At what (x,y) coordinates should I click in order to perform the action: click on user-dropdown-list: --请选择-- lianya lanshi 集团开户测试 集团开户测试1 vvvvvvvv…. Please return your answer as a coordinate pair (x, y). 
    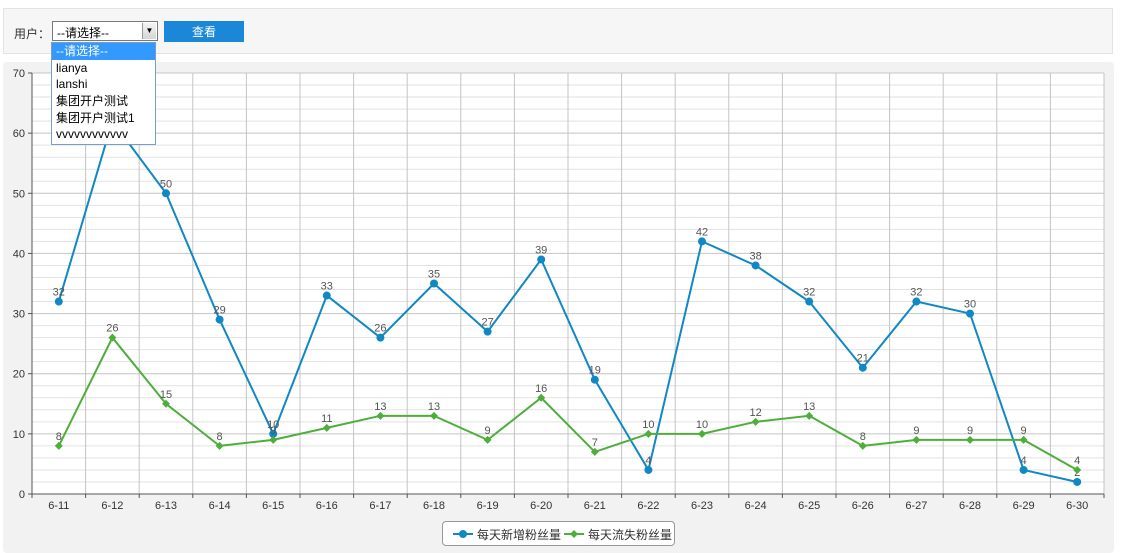
    Looking at the image, I should click on (103, 93).